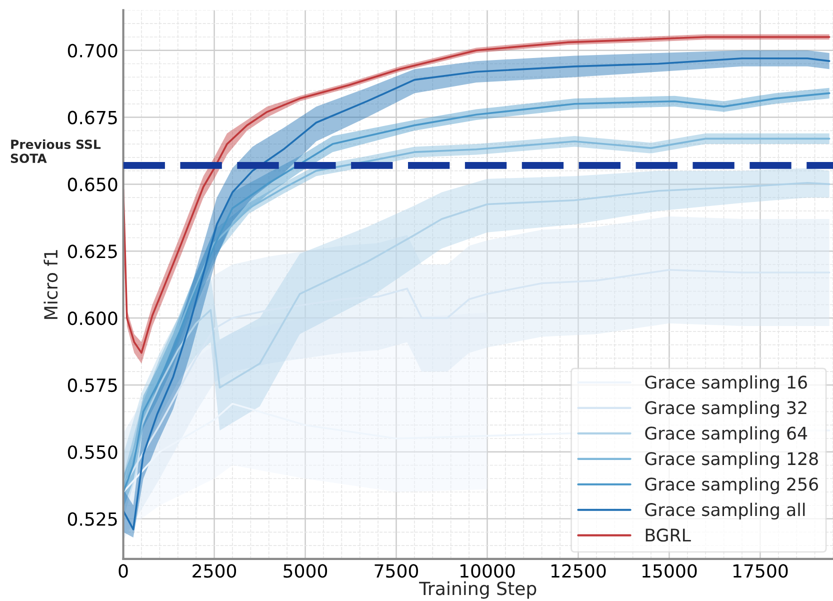  I want to click on x-tick-label: 10000, so click(487, 571).